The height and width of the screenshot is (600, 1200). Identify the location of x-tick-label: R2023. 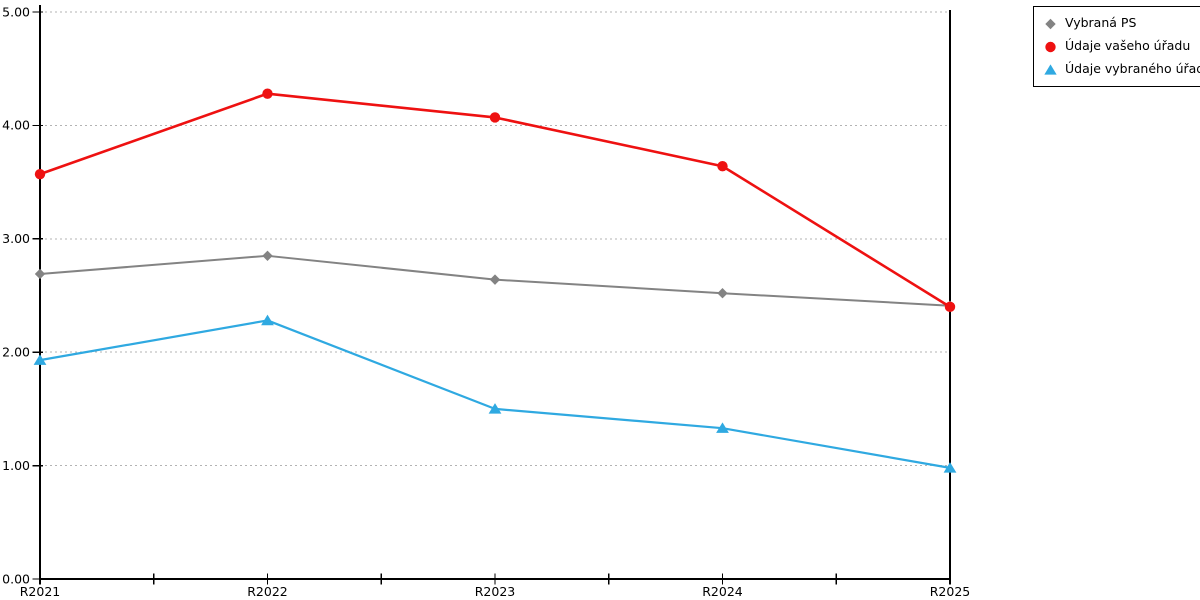
(495, 591).